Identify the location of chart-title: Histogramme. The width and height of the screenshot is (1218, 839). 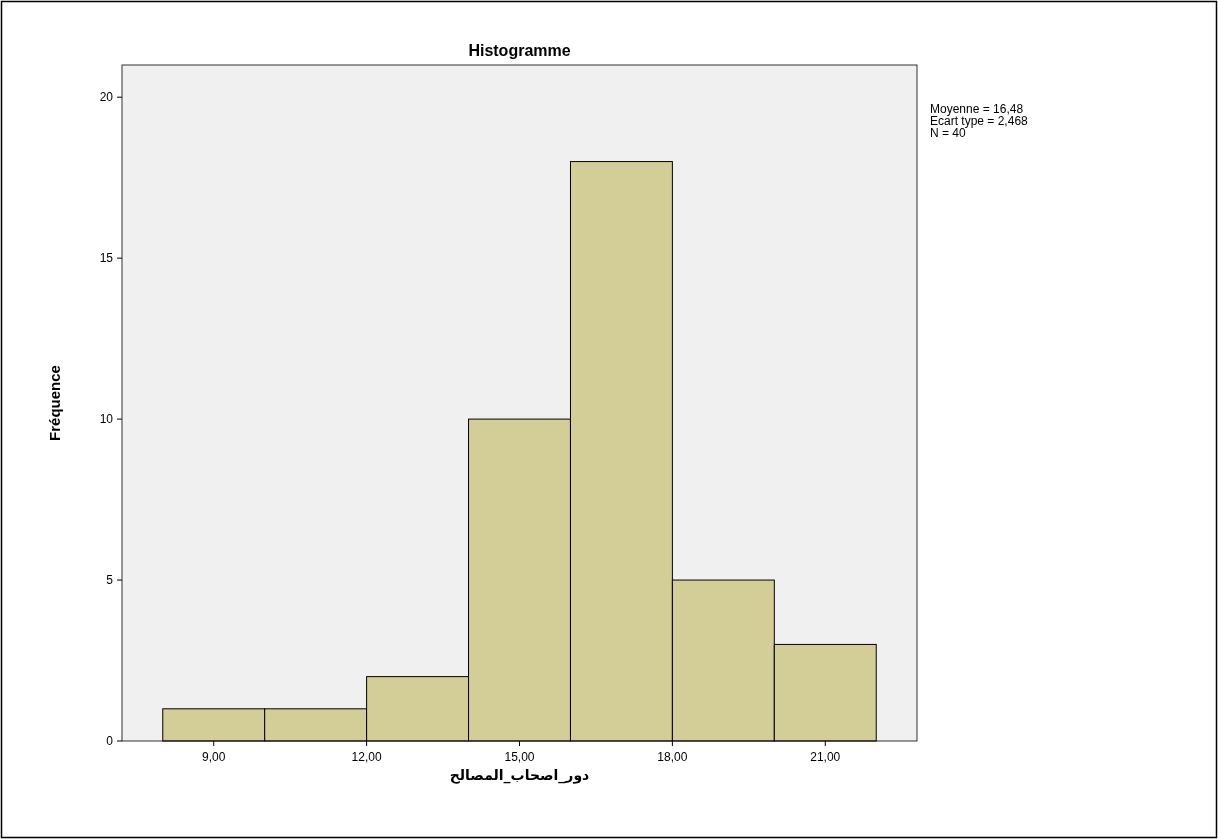
(519, 50).